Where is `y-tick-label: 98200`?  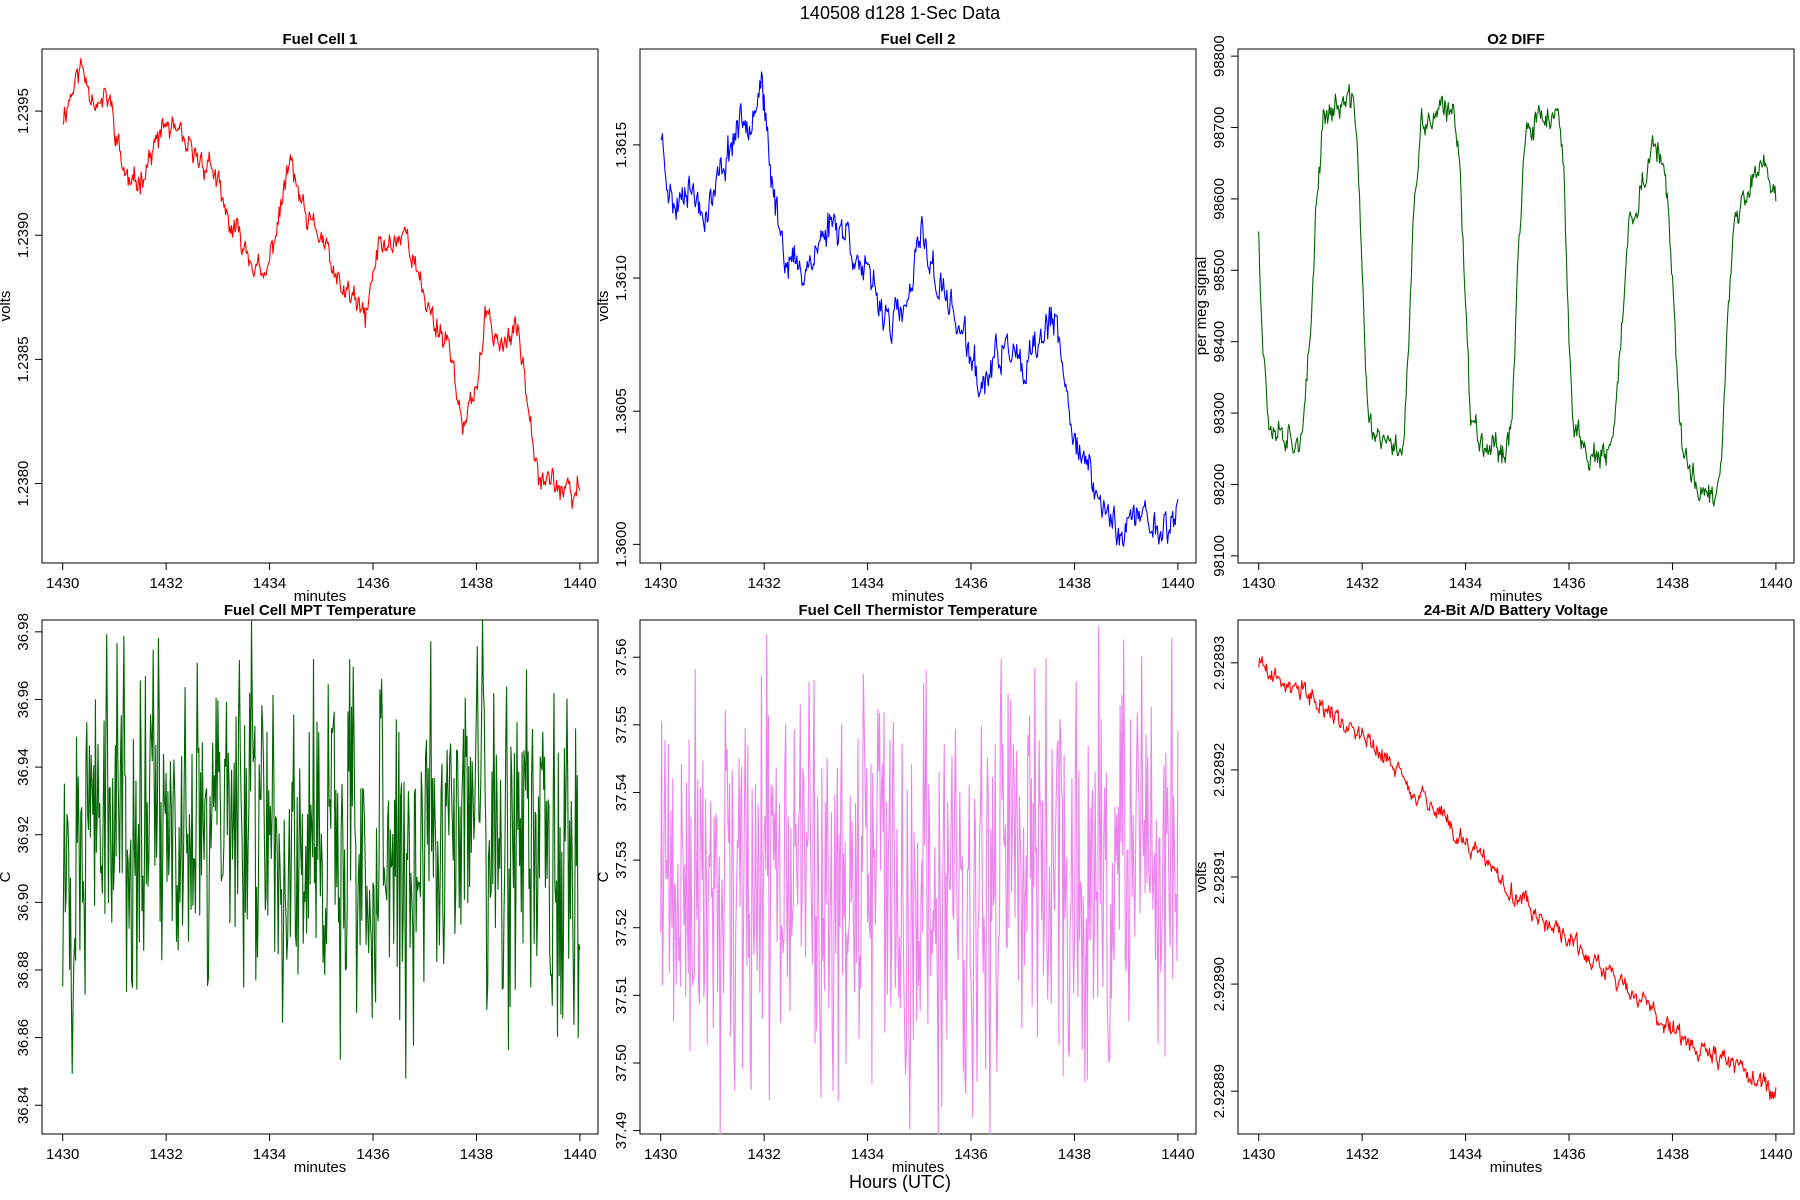 y-tick-label: 98200 is located at coordinates (1219, 485).